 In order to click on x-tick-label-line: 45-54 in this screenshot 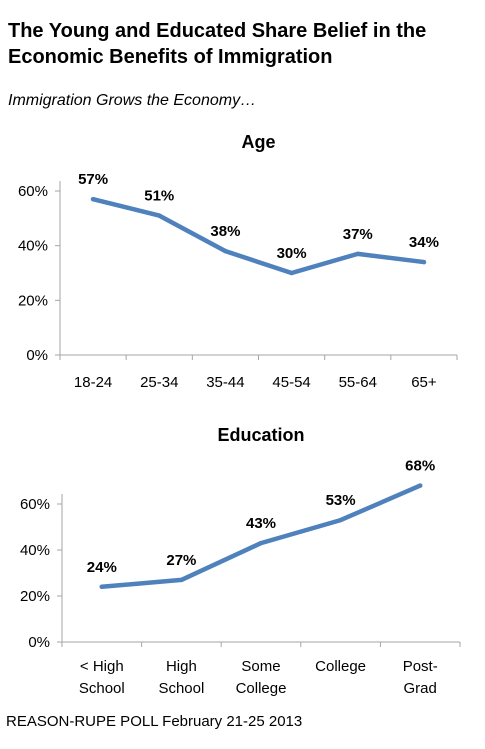, I will do `click(291, 382)`.